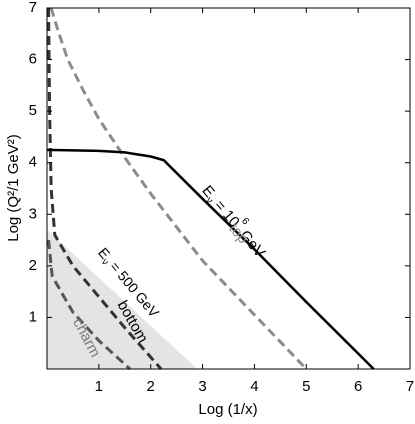 This screenshot has height=424, width=415. Describe the element at coordinates (33, 110) in the screenshot. I see `y-tick-label: 5` at that location.